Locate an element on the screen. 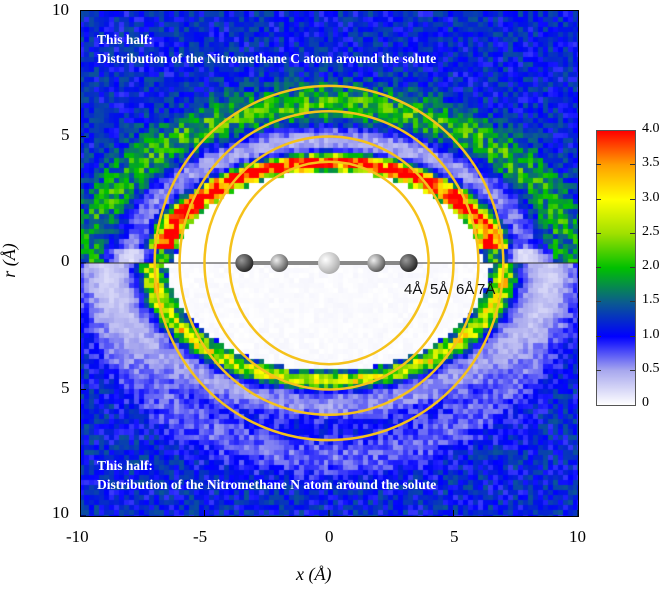  x-tick--5: -5 is located at coordinates (200, 536).